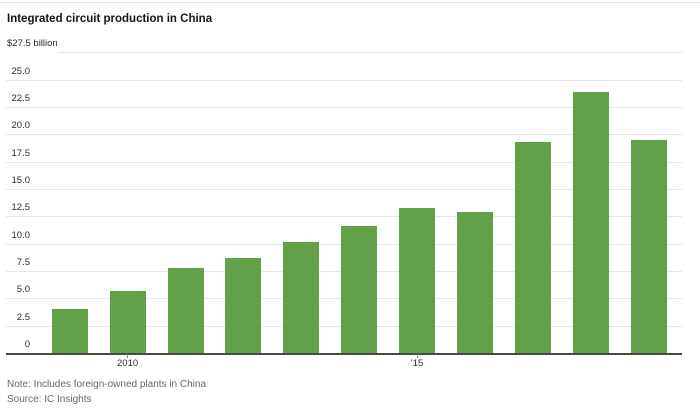 The width and height of the screenshot is (700, 416). What do you see at coordinates (21, 235) in the screenshot?
I see `y-axis-tick-label: 10.0` at bounding box center [21, 235].